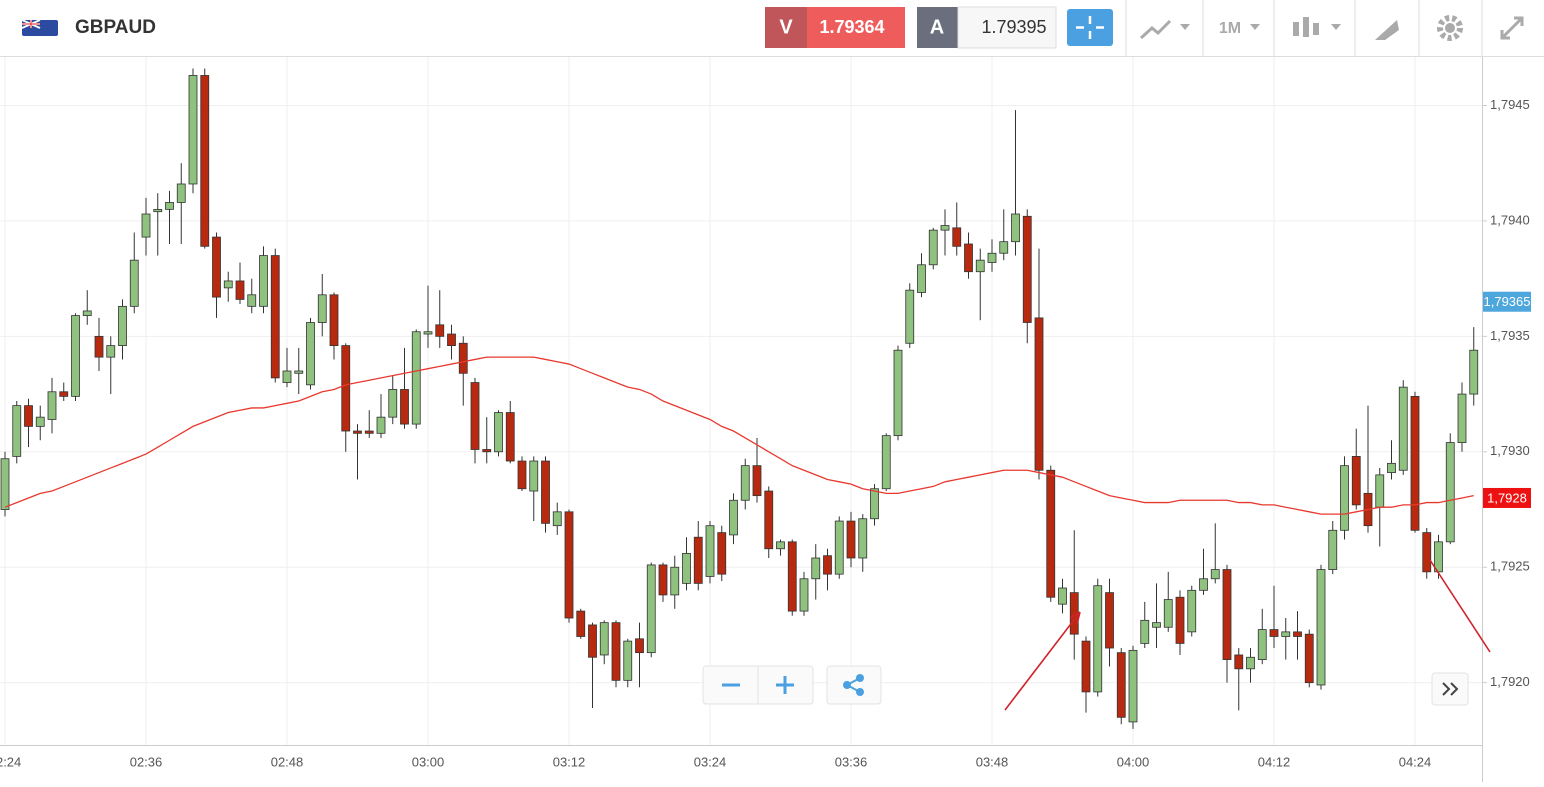 This screenshot has width=1544, height=787. Describe the element at coordinates (115, 27) in the screenshot. I see `symbol: GBPAUD` at that location.